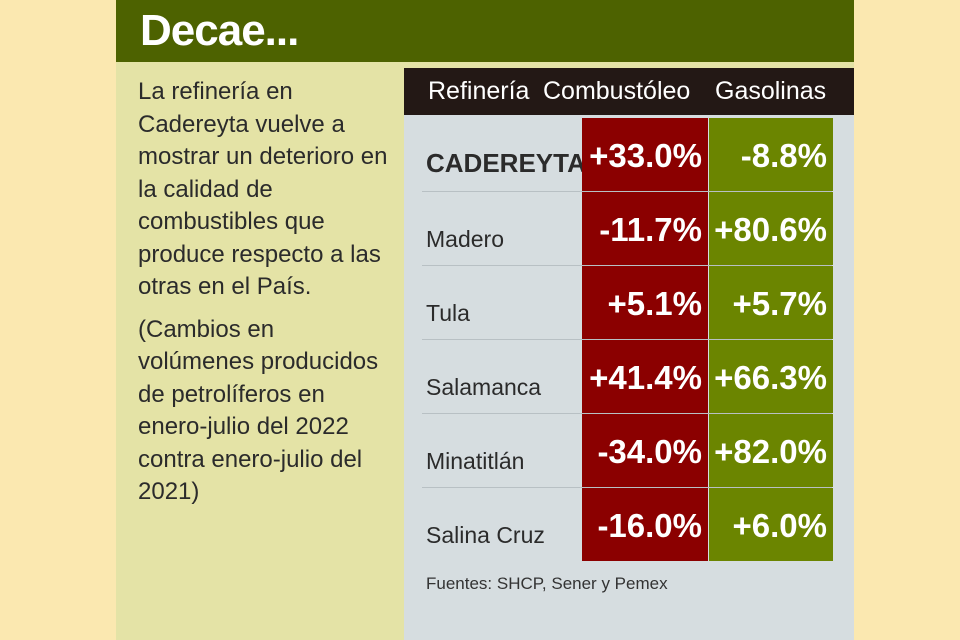  I want to click on column-header-refineria: Refinería, so click(479, 91).